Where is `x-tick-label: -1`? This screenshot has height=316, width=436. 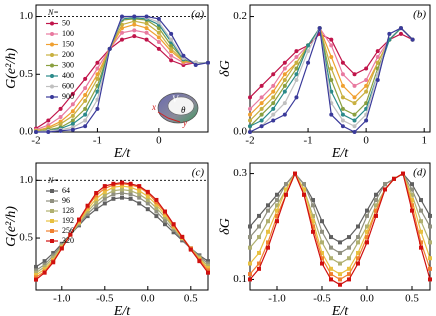 x-tick-label: -1 is located at coordinates (307, 141).